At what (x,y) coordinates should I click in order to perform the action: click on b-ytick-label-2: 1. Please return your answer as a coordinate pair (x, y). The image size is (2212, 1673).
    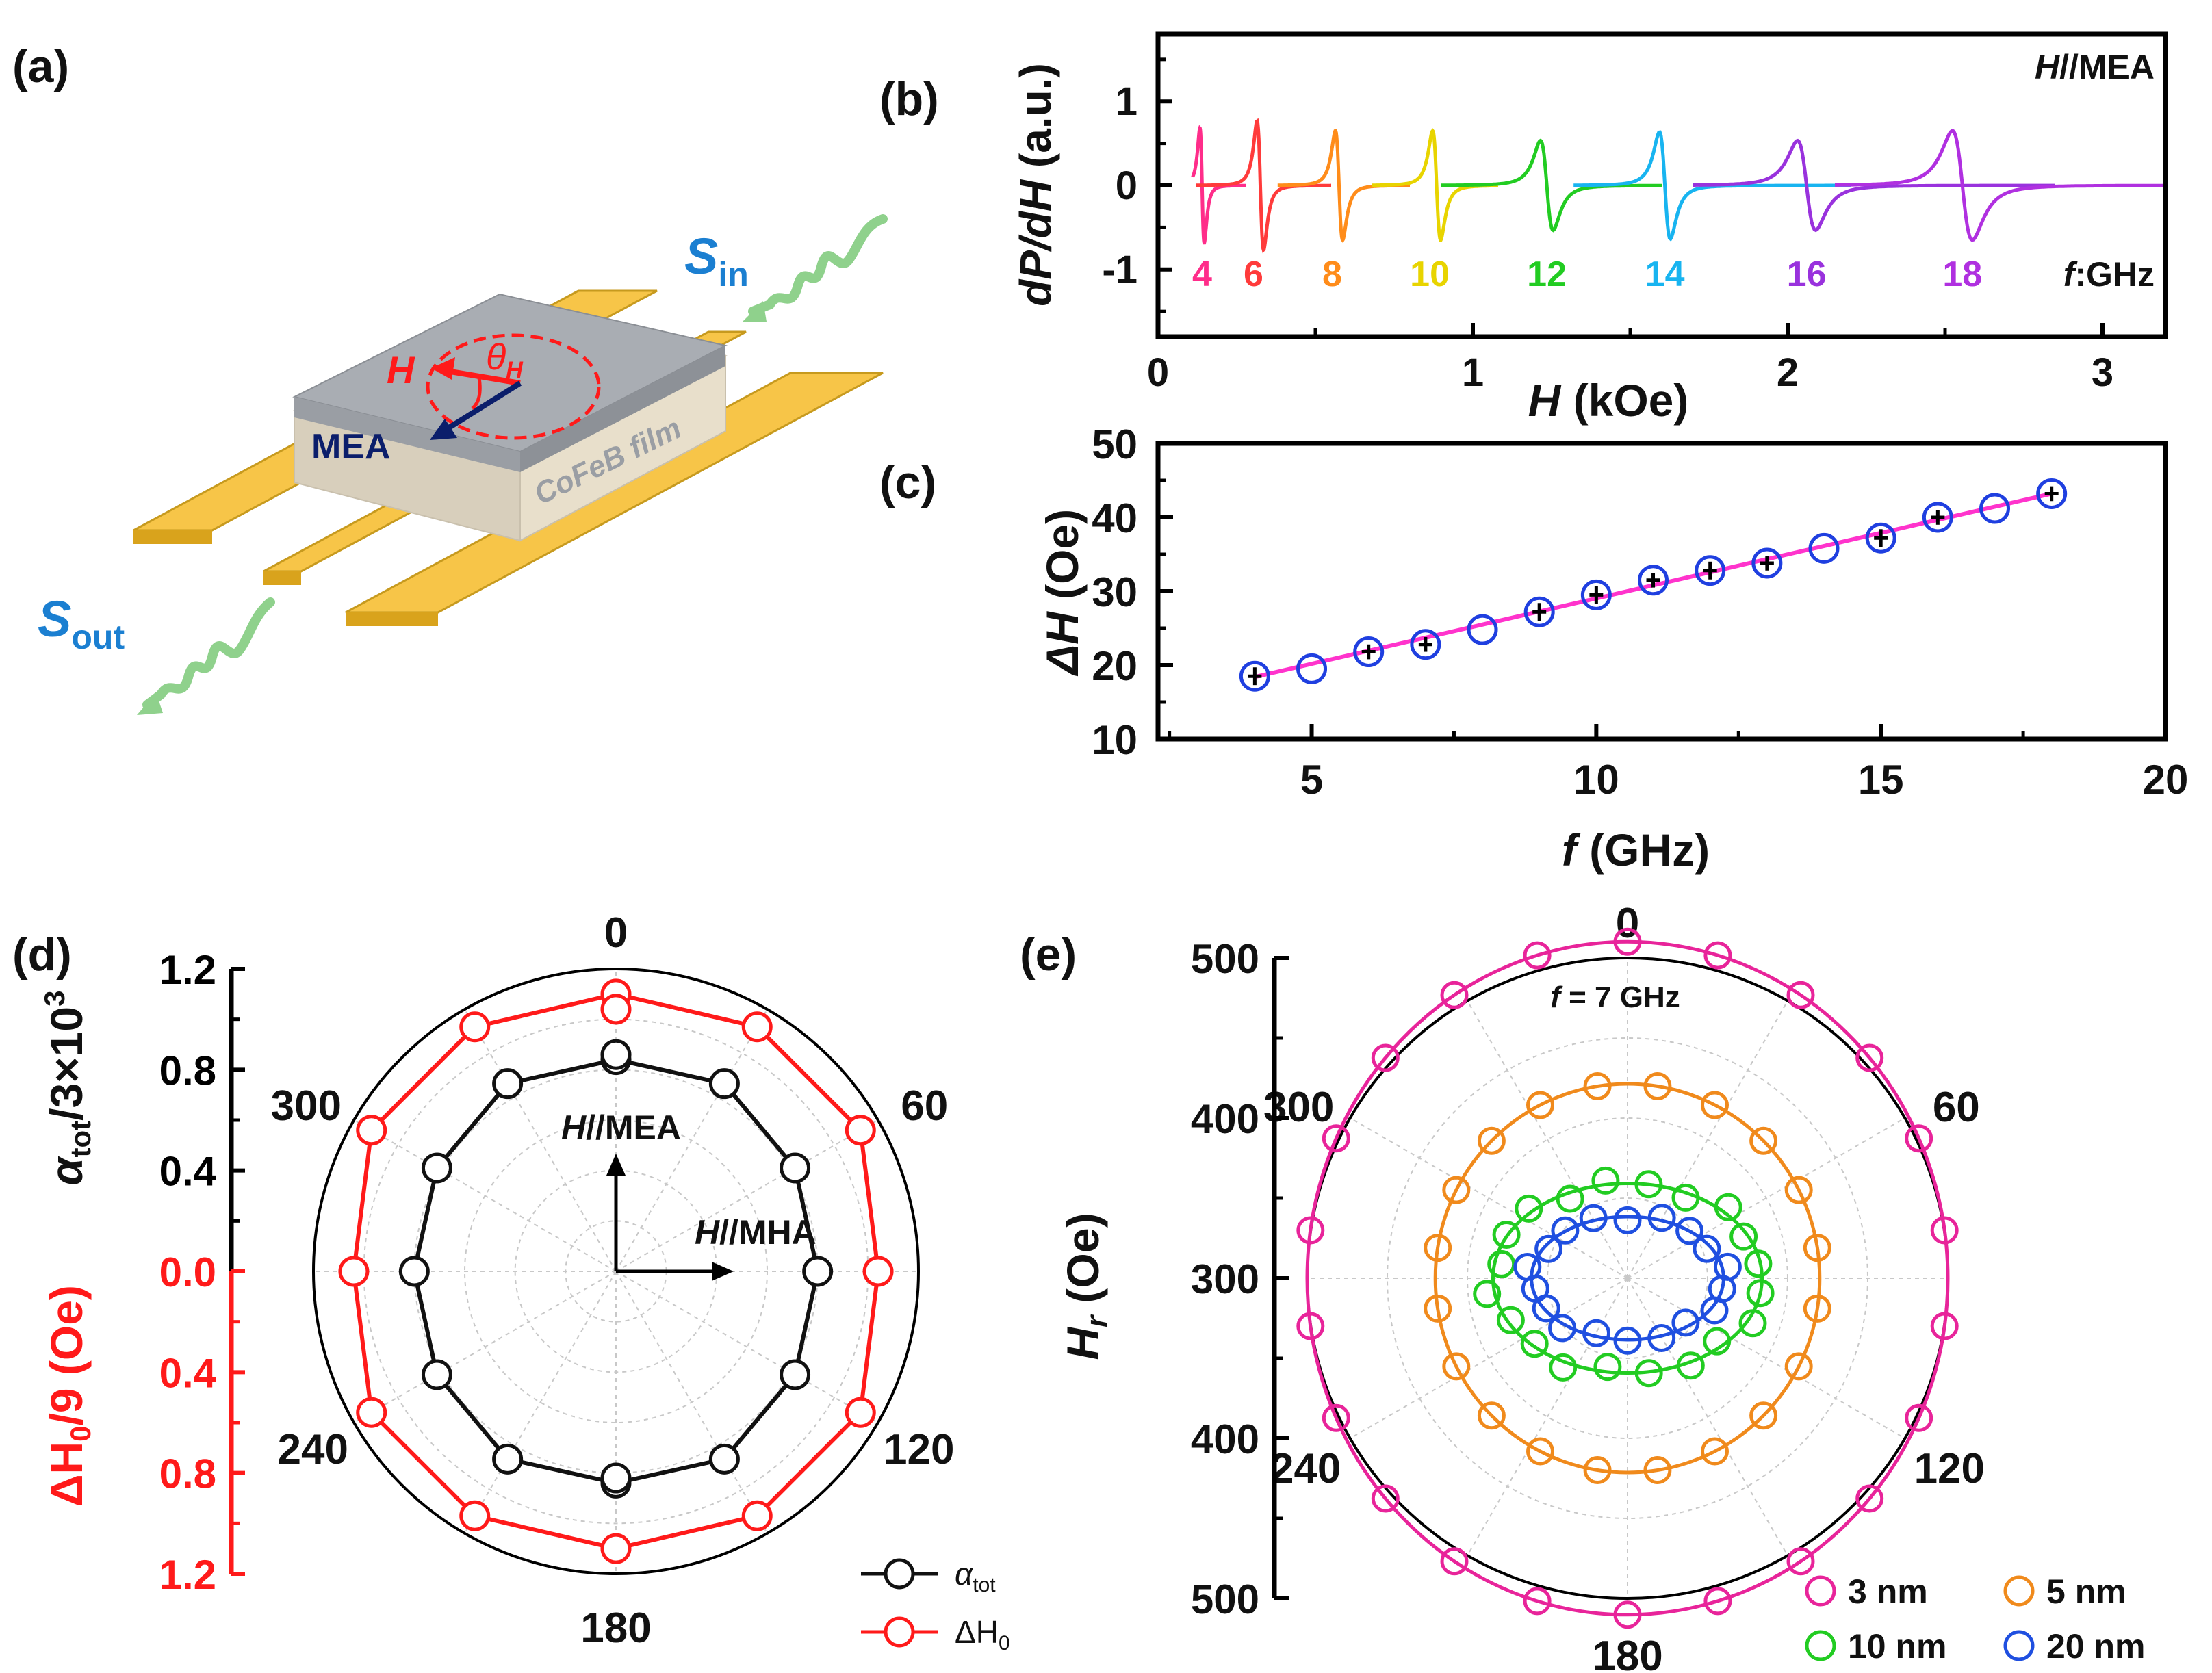
    Looking at the image, I should click on (1127, 101).